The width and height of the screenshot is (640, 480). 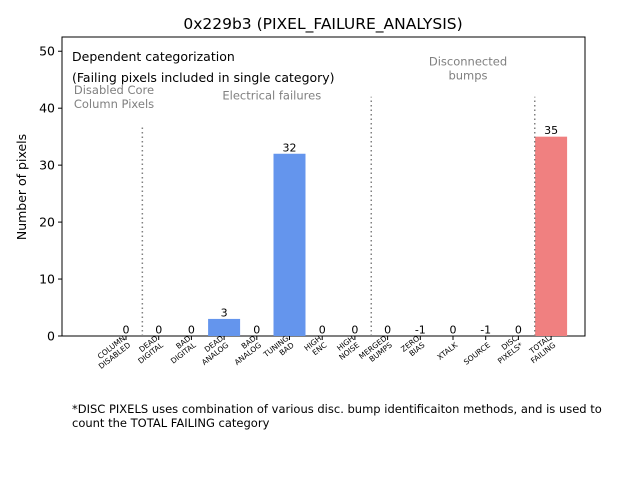 I want to click on x-tick-label: XTALK, so click(x=447, y=351).